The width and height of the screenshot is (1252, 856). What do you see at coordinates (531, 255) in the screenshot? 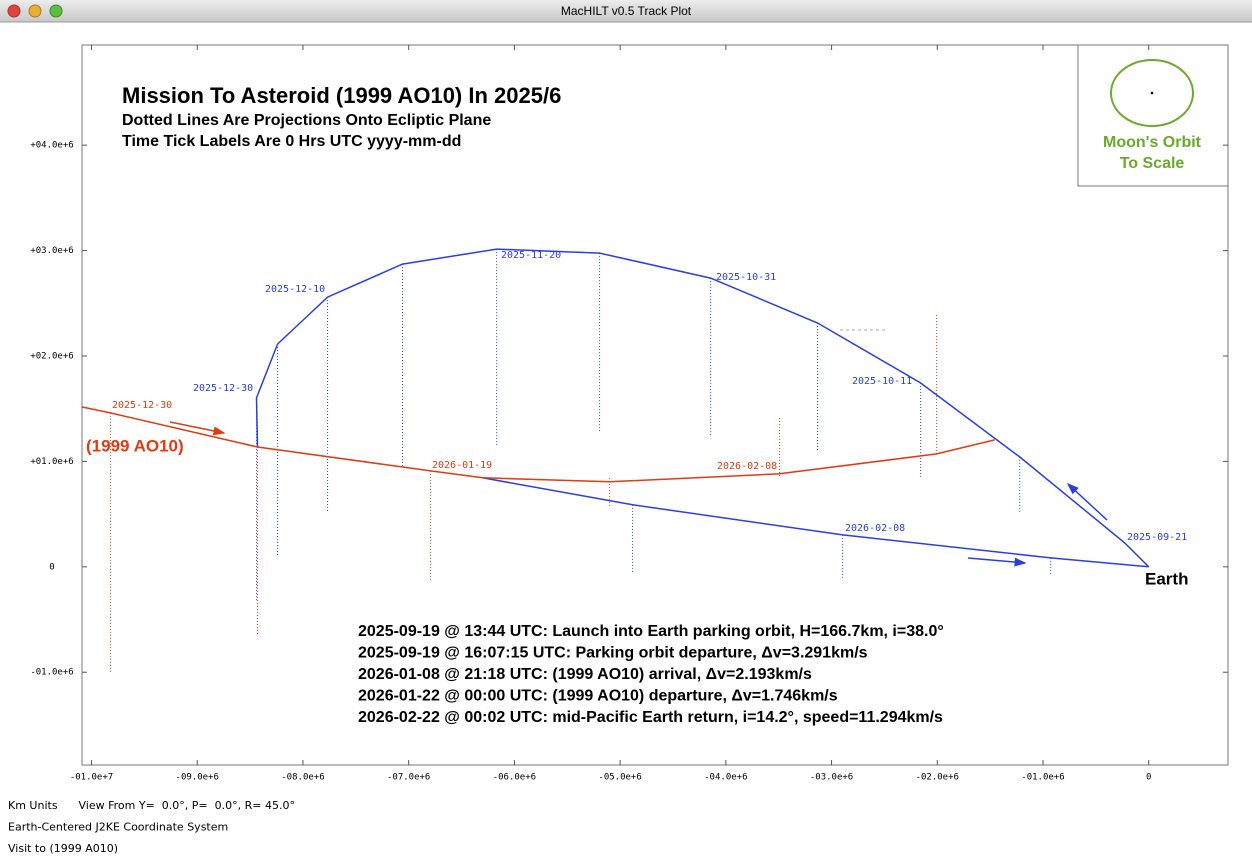
I see `time-label: 2025-11-20` at bounding box center [531, 255].